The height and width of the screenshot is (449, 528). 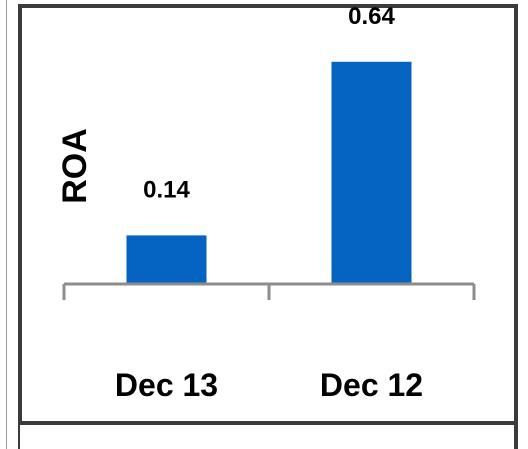 What do you see at coordinates (516, 437) in the screenshot?
I see `frame-stub-right` at bounding box center [516, 437].